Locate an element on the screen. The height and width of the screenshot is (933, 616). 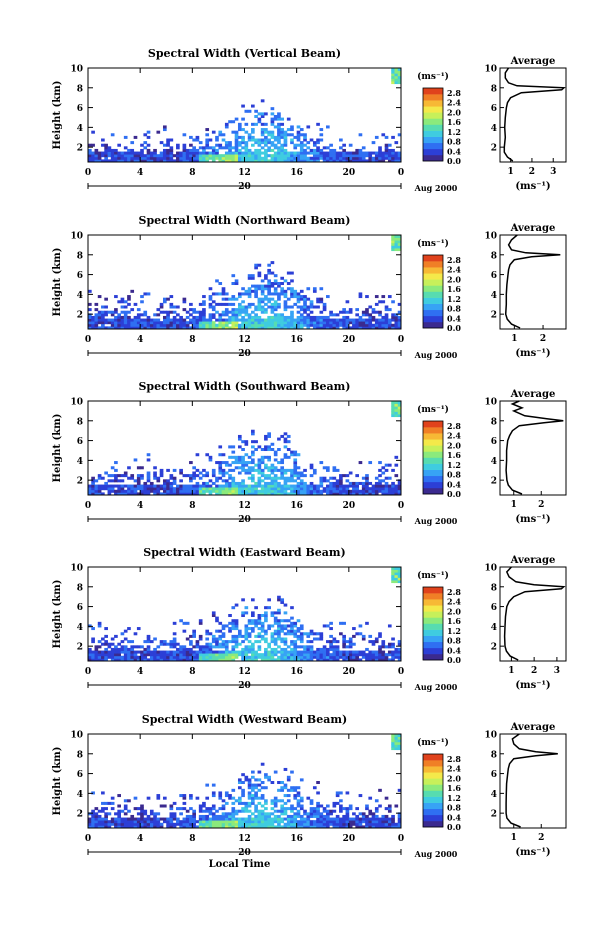
x-tick-label: 8 is located at coordinates (192, 672).